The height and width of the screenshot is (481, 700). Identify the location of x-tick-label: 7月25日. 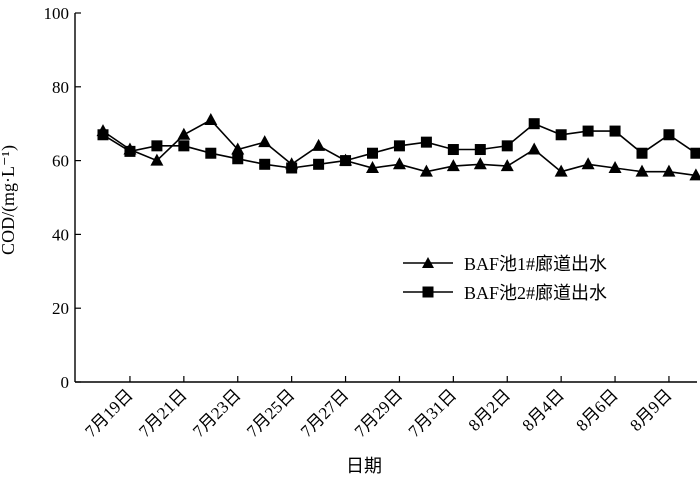
(271, 413).